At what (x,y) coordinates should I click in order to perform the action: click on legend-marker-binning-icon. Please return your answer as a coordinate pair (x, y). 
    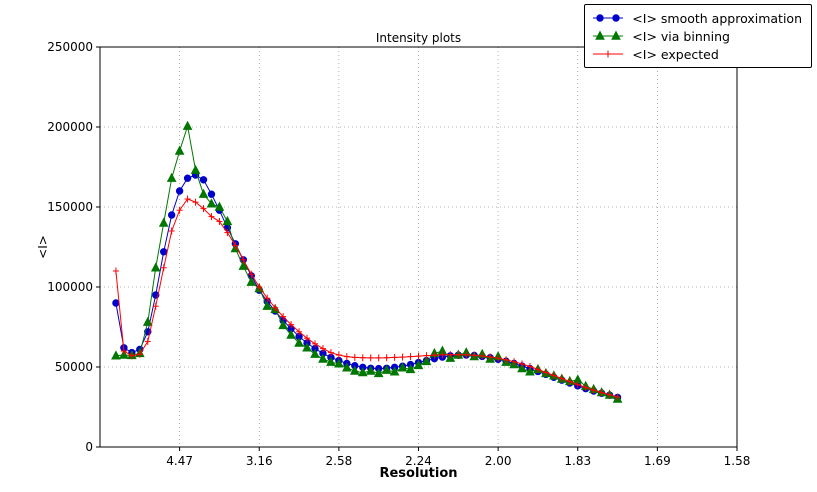
    Looking at the image, I should click on (608, 35).